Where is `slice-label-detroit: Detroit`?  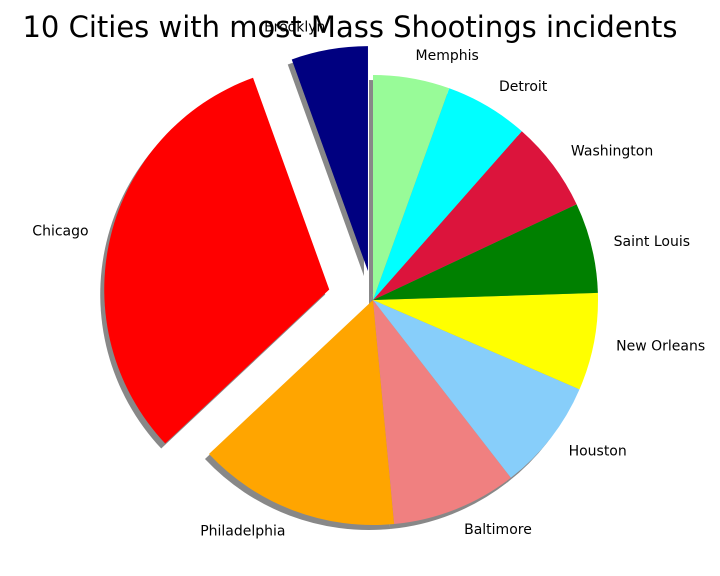 slice-label-detroit: Detroit is located at coordinates (523, 87).